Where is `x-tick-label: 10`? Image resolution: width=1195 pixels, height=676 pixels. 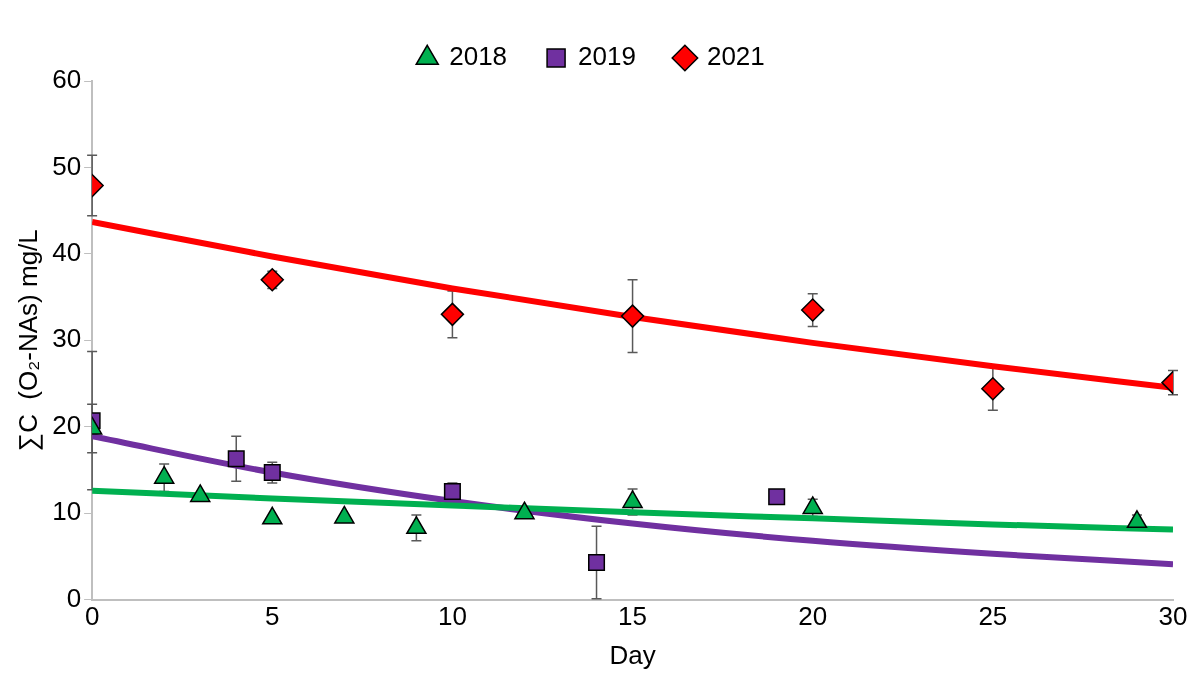 x-tick-label: 10 is located at coordinates (452, 616).